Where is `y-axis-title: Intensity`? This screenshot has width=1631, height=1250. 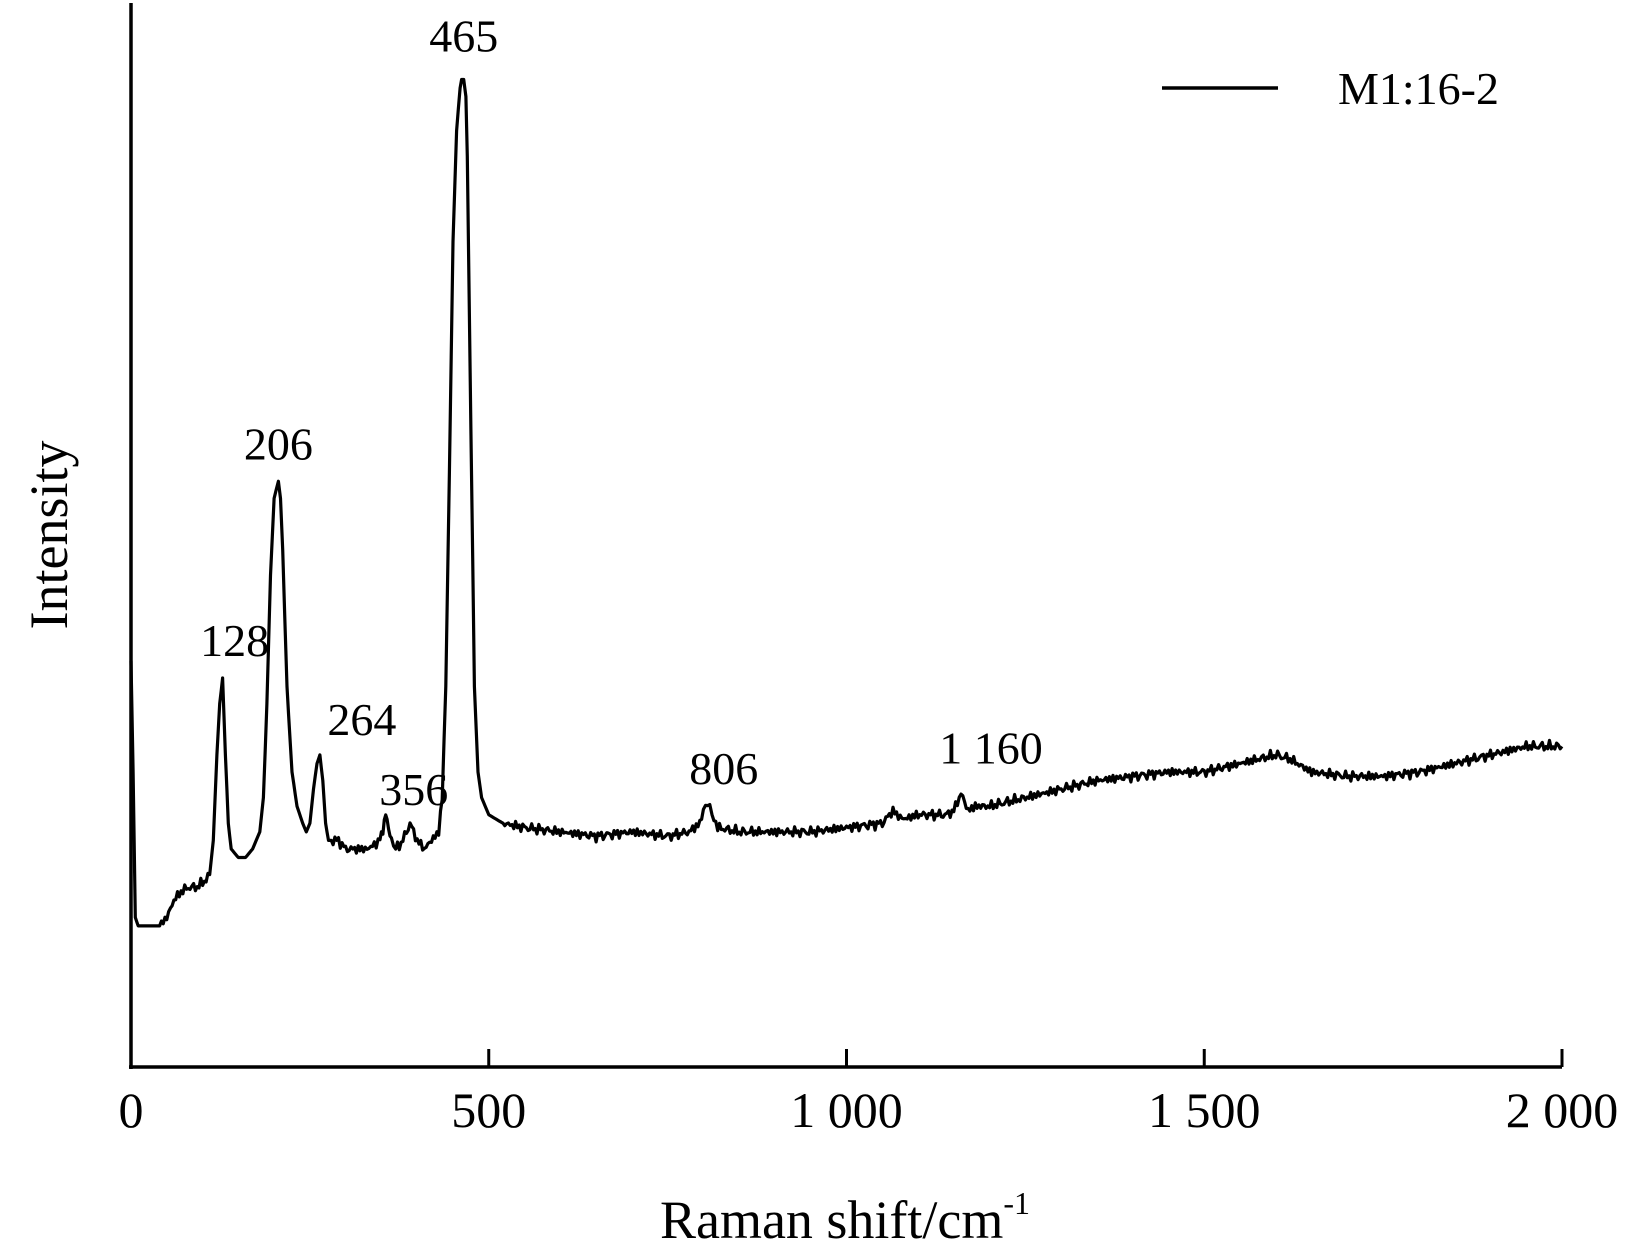 y-axis-title: Intensity is located at coordinates (49, 535).